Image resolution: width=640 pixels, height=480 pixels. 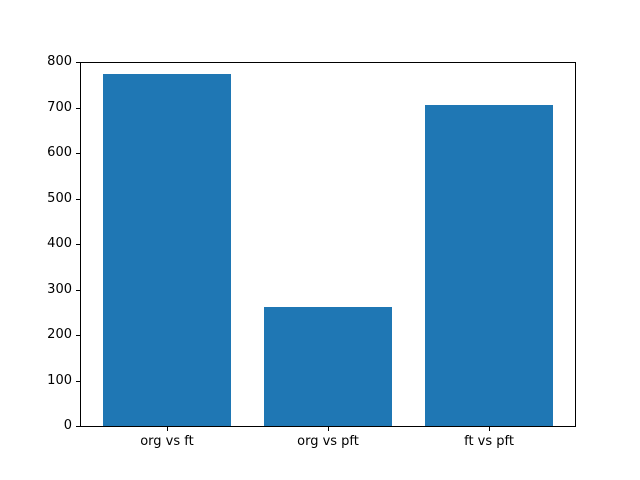 I want to click on y-tick-label: 800, so click(x=59, y=61).